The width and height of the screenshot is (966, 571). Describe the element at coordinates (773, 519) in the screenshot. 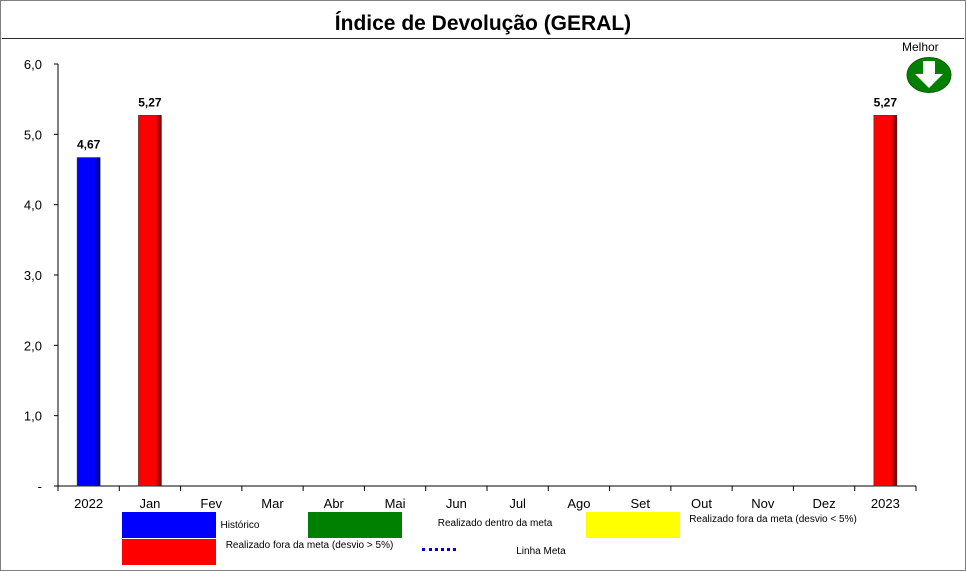

I see `legend-label: Realizado fora da meta (desvio < 5%)` at that location.